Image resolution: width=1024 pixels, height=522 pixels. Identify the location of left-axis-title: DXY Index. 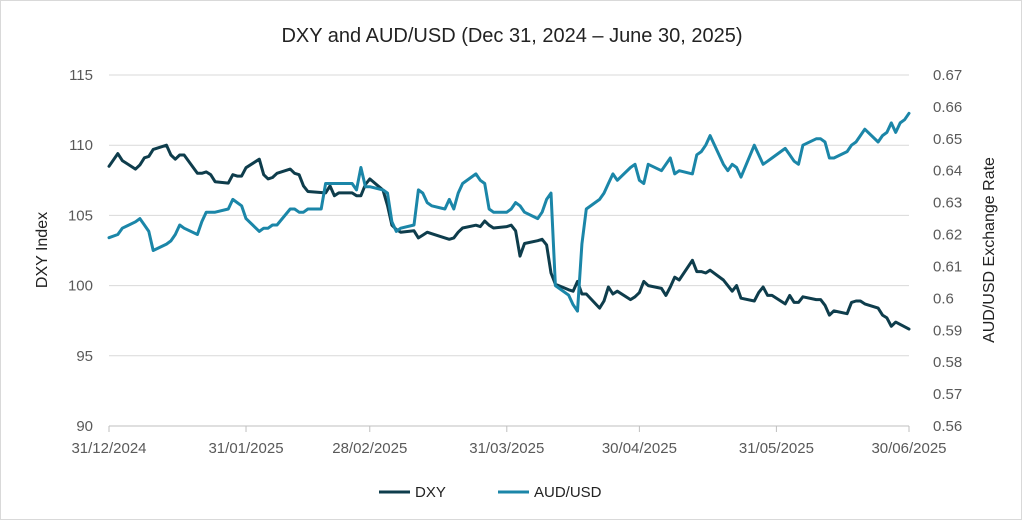
(42, 250).